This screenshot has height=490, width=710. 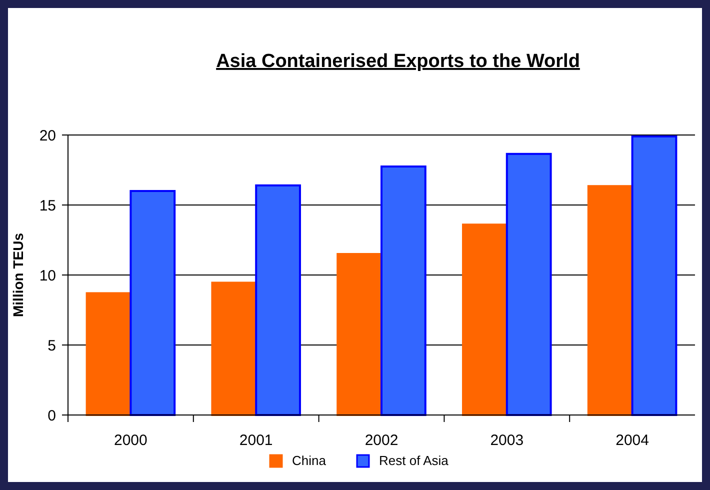 I want to click on legend-label: Rest of Asia, so click(x=414, y=460).